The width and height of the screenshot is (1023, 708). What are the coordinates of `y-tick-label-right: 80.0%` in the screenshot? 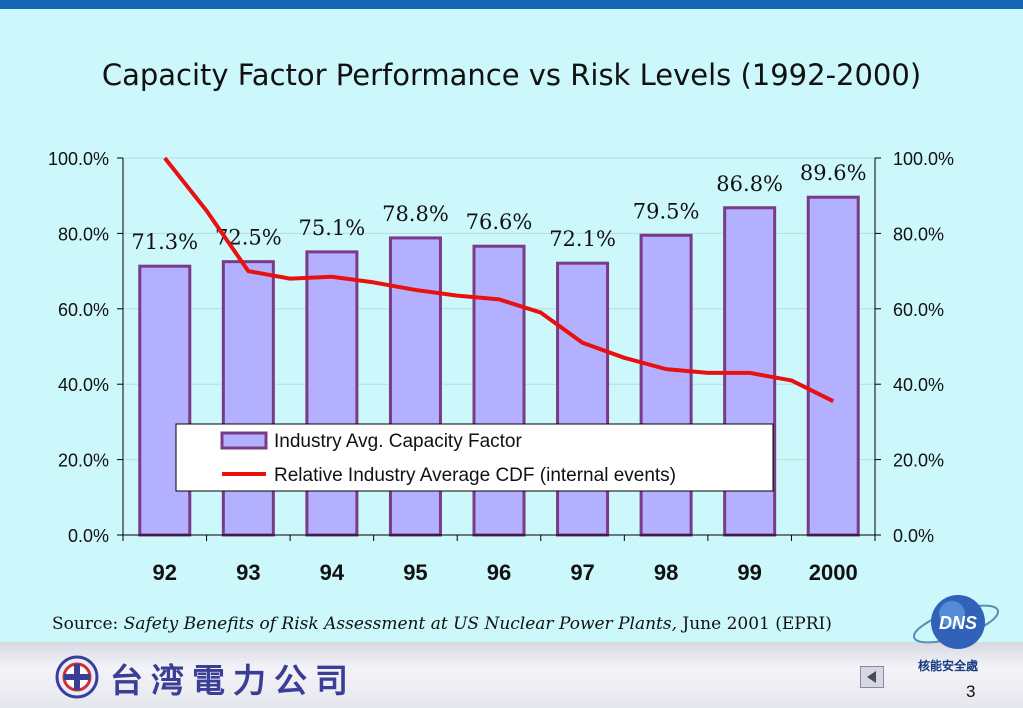 It's located at (918, 234).